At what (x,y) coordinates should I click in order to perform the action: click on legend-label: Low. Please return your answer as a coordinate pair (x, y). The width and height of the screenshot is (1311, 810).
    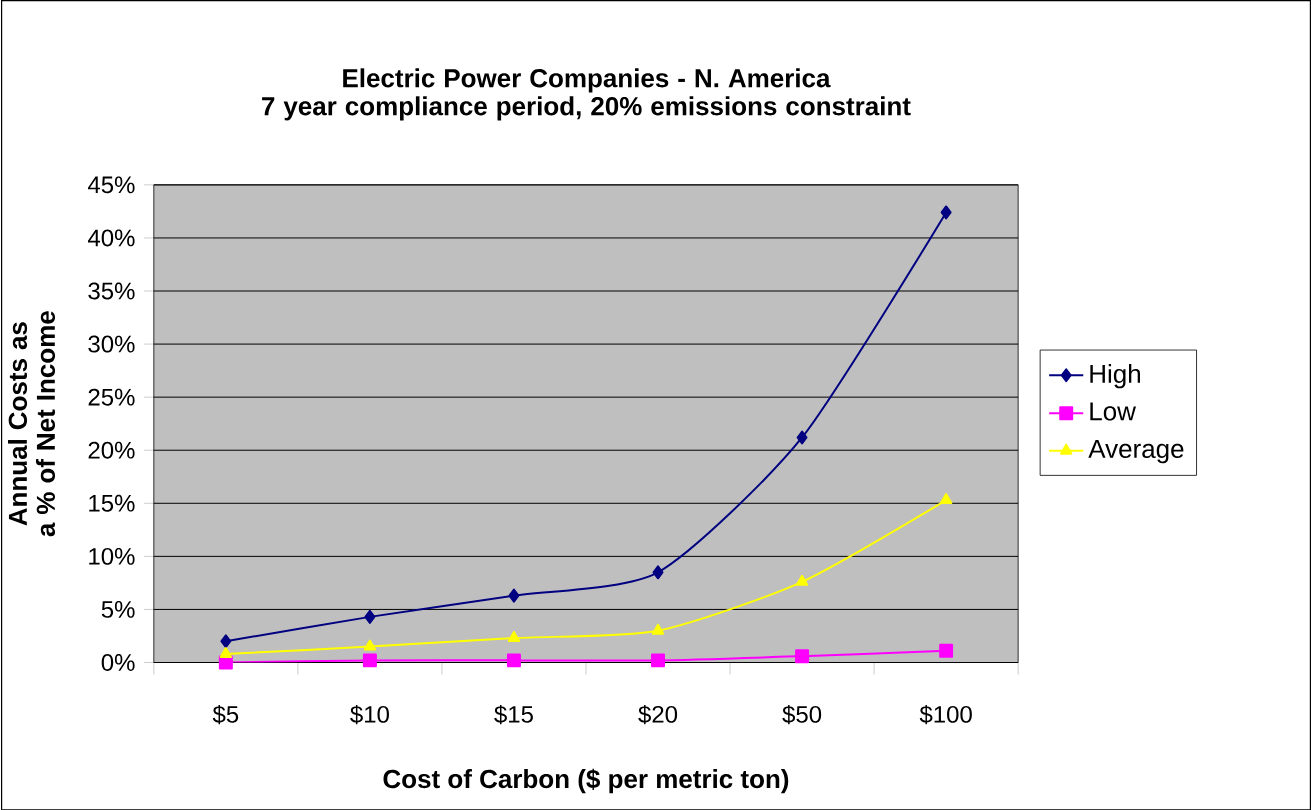
    Looking at the image, I should click on (1113, 411).